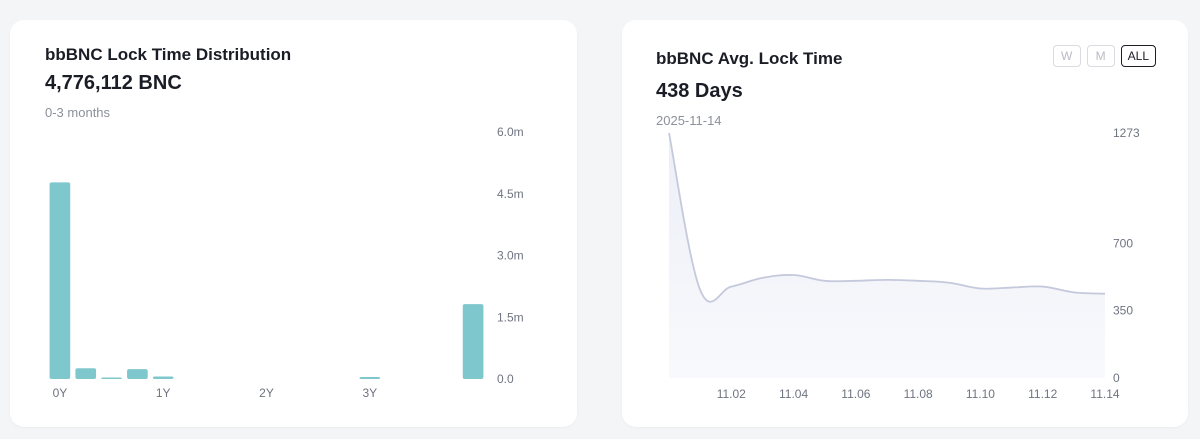 Image resolution: width=1200 pixels, height=439 pixels. Describe the element at coordinates (510, 317) in the screenshot. I see `y-tick-label: 1.5m` at that location.